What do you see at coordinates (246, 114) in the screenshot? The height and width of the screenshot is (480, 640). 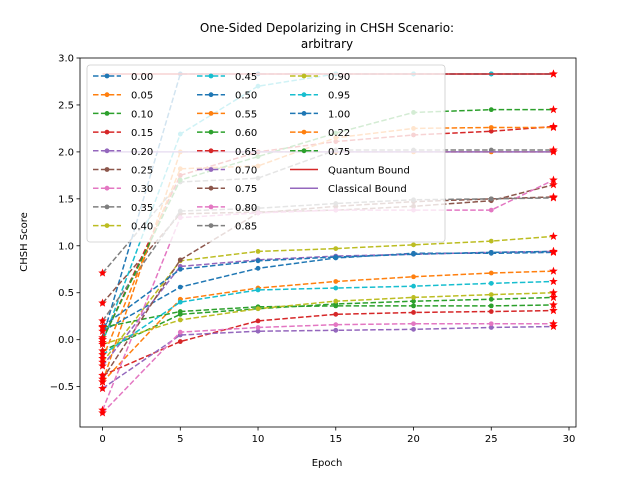 I see `legend-label: 0.55` at bounding box center [246, 114].